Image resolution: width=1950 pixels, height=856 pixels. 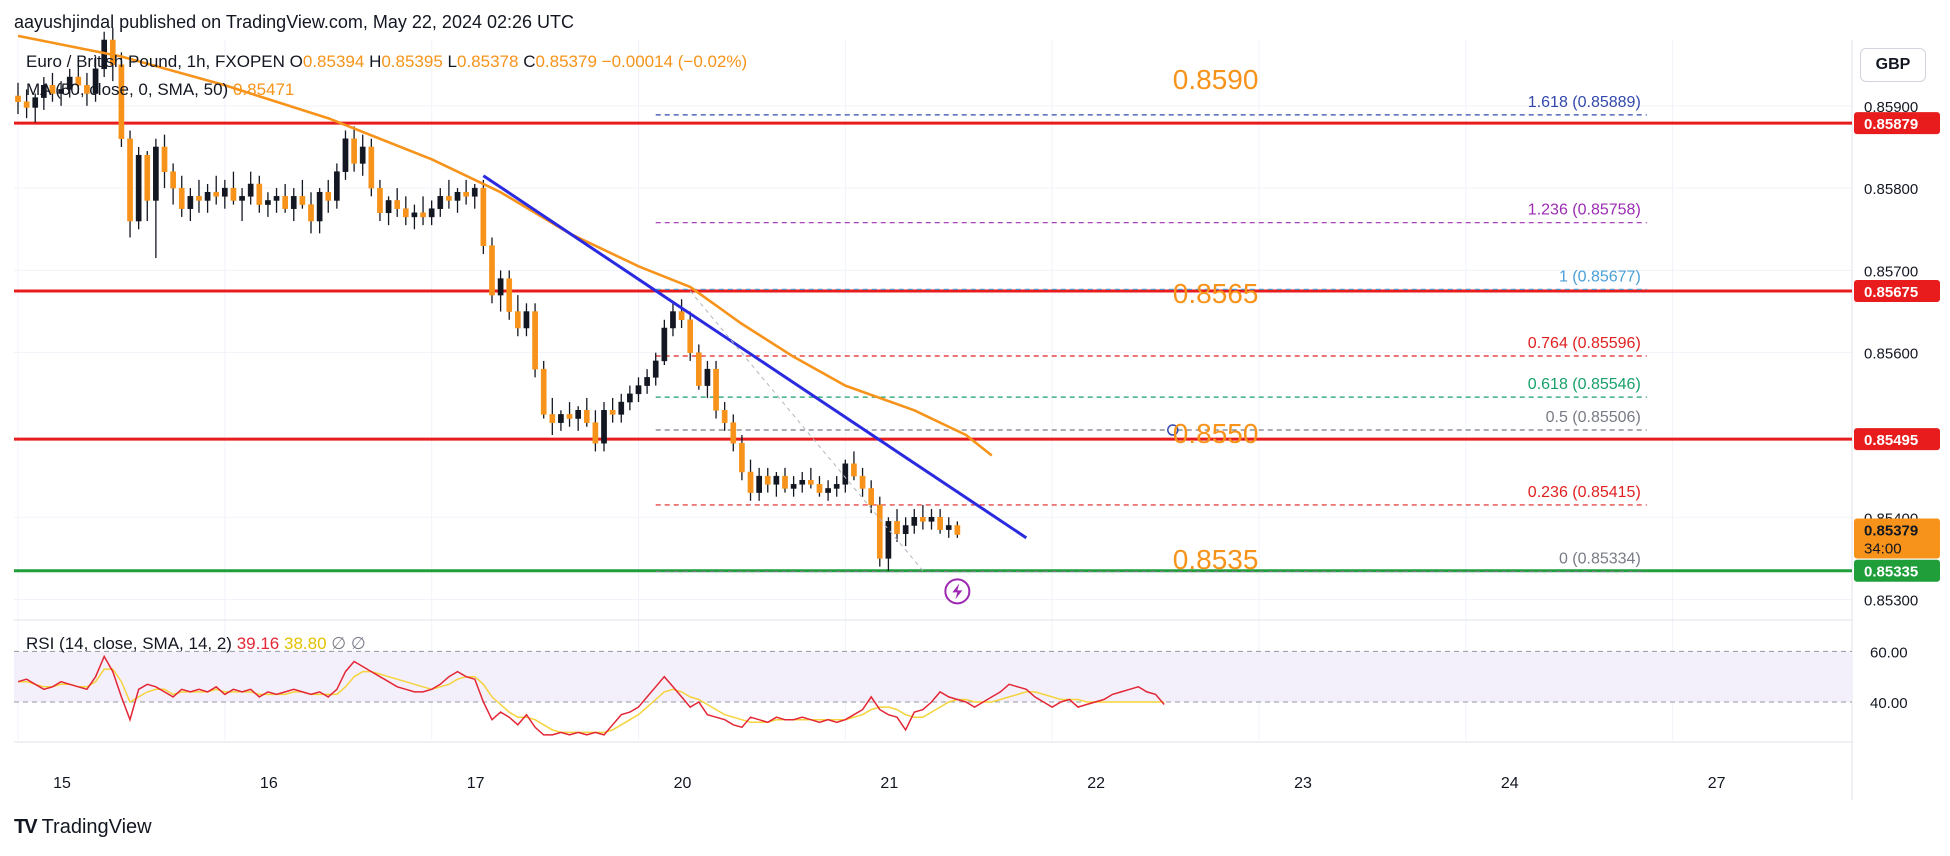 What do you see at coordinates (1891, 292) in the screenshot?
I see `price-label-0.85675: 0.85675` at bounding box center [1891, 292].